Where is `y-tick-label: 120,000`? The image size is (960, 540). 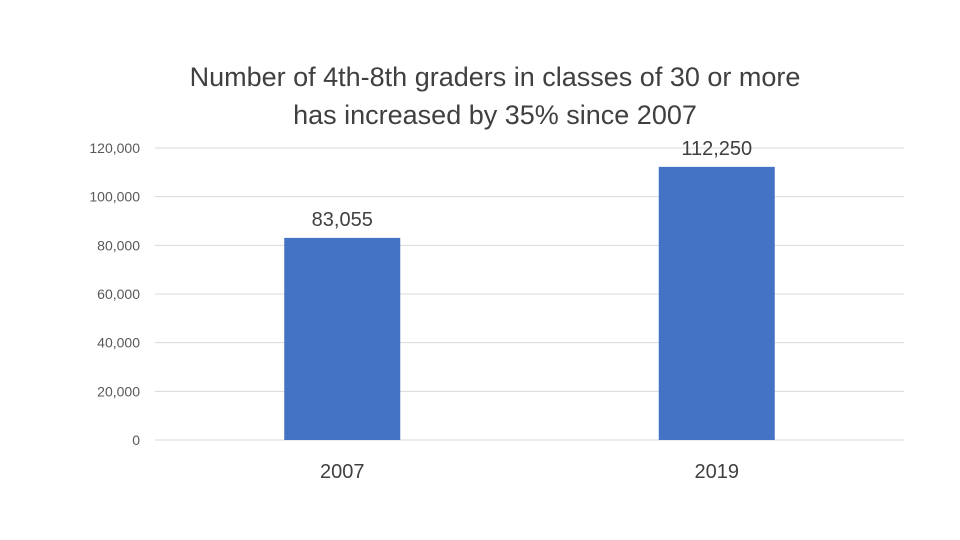
y-tick-label: 120,000 is located at coordinates (114, 148).